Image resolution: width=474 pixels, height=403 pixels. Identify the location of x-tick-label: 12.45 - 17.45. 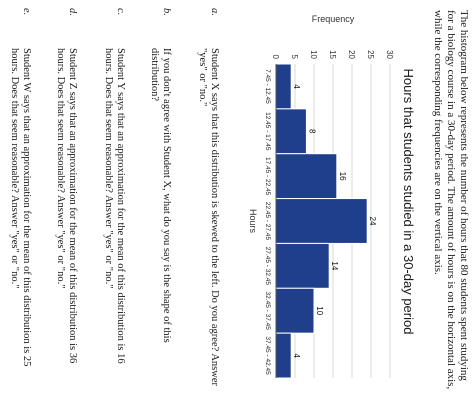
(267, 131).